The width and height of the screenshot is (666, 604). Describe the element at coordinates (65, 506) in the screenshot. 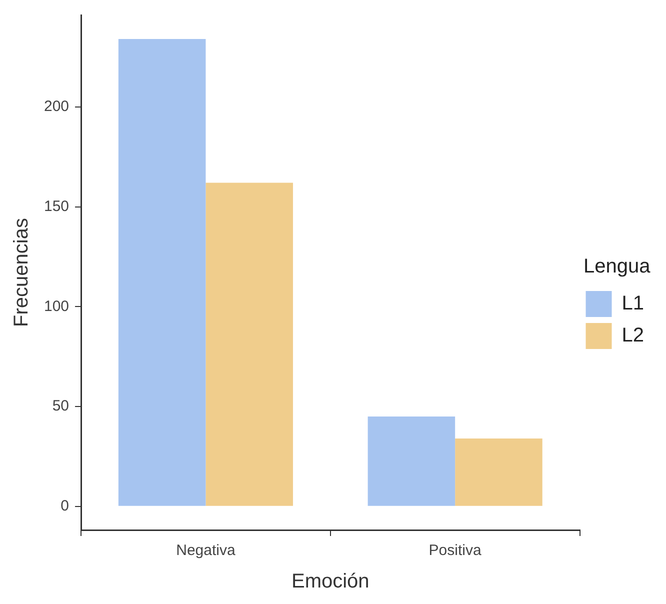

I see `y-tick-label: 0` at that location.